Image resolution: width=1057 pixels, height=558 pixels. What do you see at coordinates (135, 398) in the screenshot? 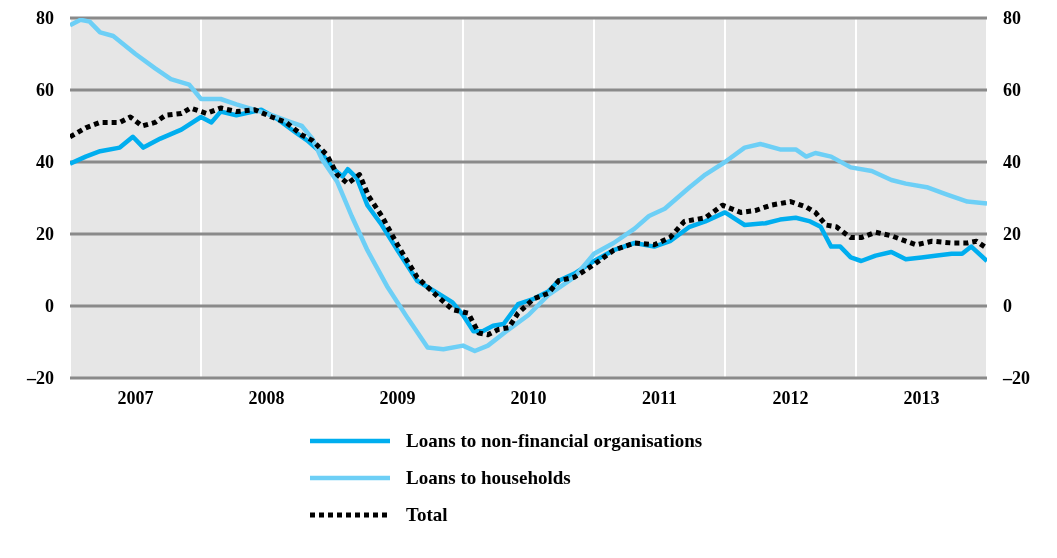
I see `x-tick-label: 2007` at bounding box center [135, 398].